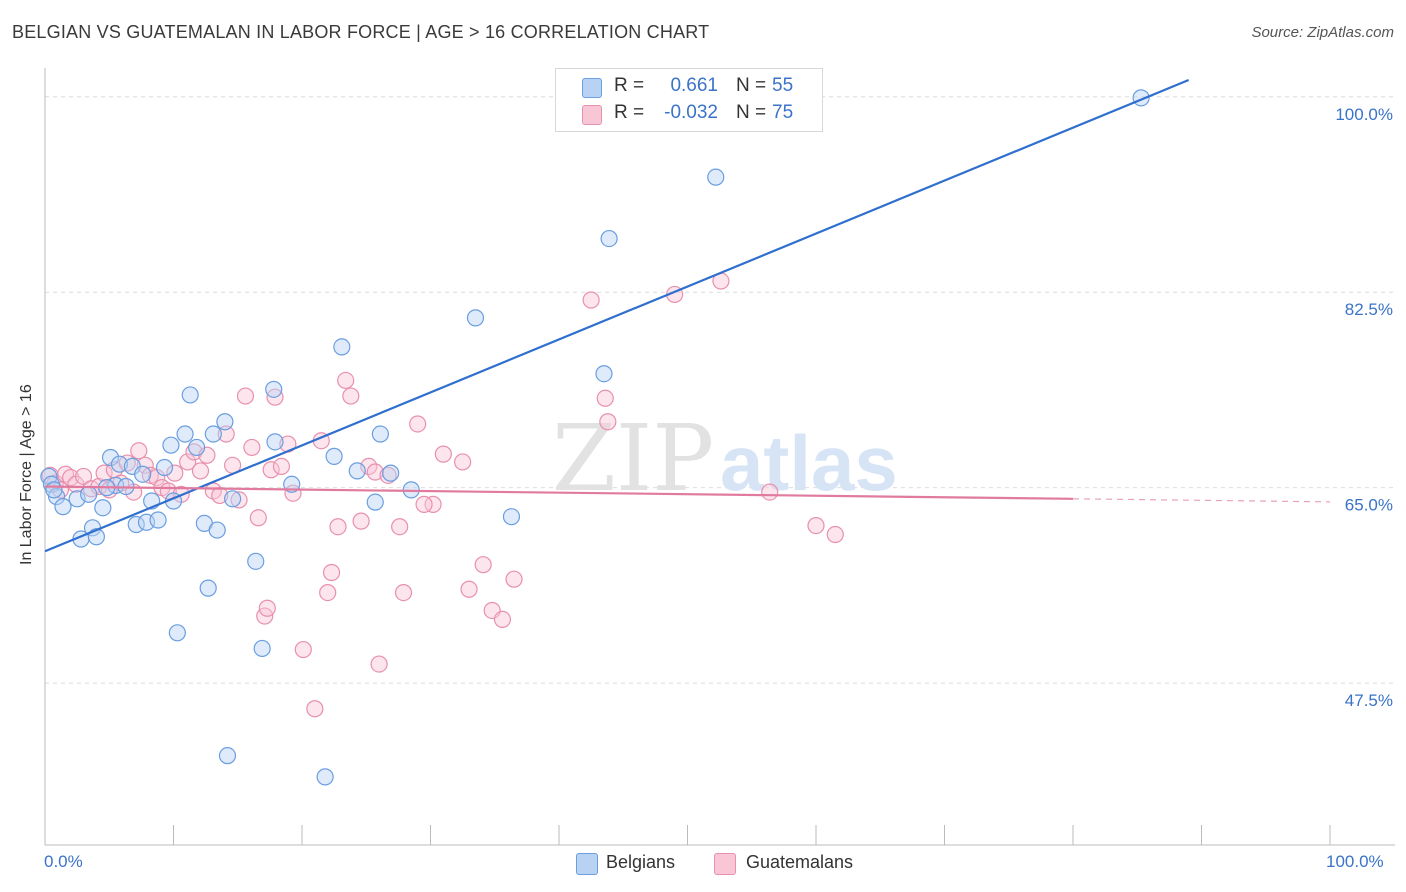  I want to click on guatemalans-trendline, so click(559, 492).